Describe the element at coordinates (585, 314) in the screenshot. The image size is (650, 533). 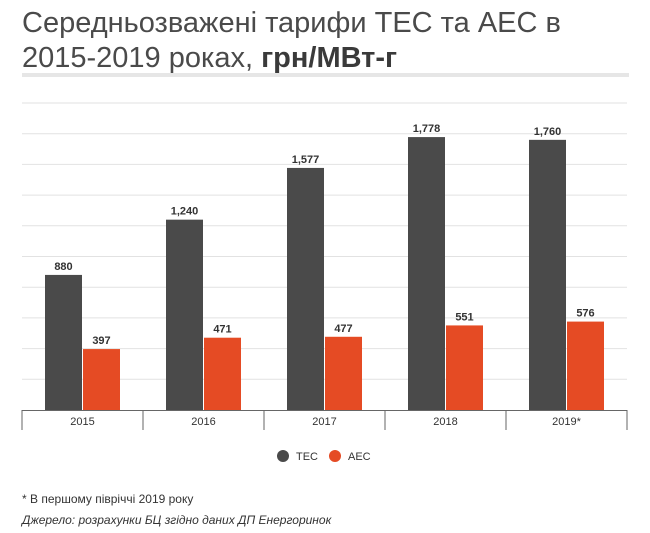
I see `data-label: 576` at that location.